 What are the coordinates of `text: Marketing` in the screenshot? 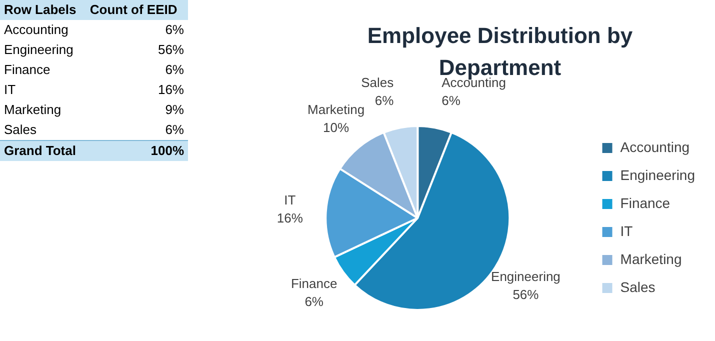 It's located at (32, 110).